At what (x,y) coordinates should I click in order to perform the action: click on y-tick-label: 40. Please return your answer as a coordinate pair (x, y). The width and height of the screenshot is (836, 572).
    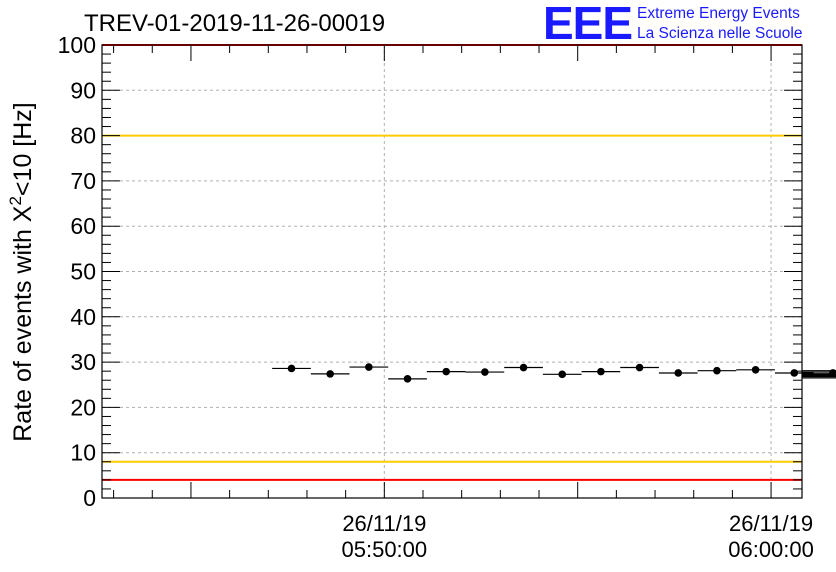
    Looking at the image, I should click on (83, 317).